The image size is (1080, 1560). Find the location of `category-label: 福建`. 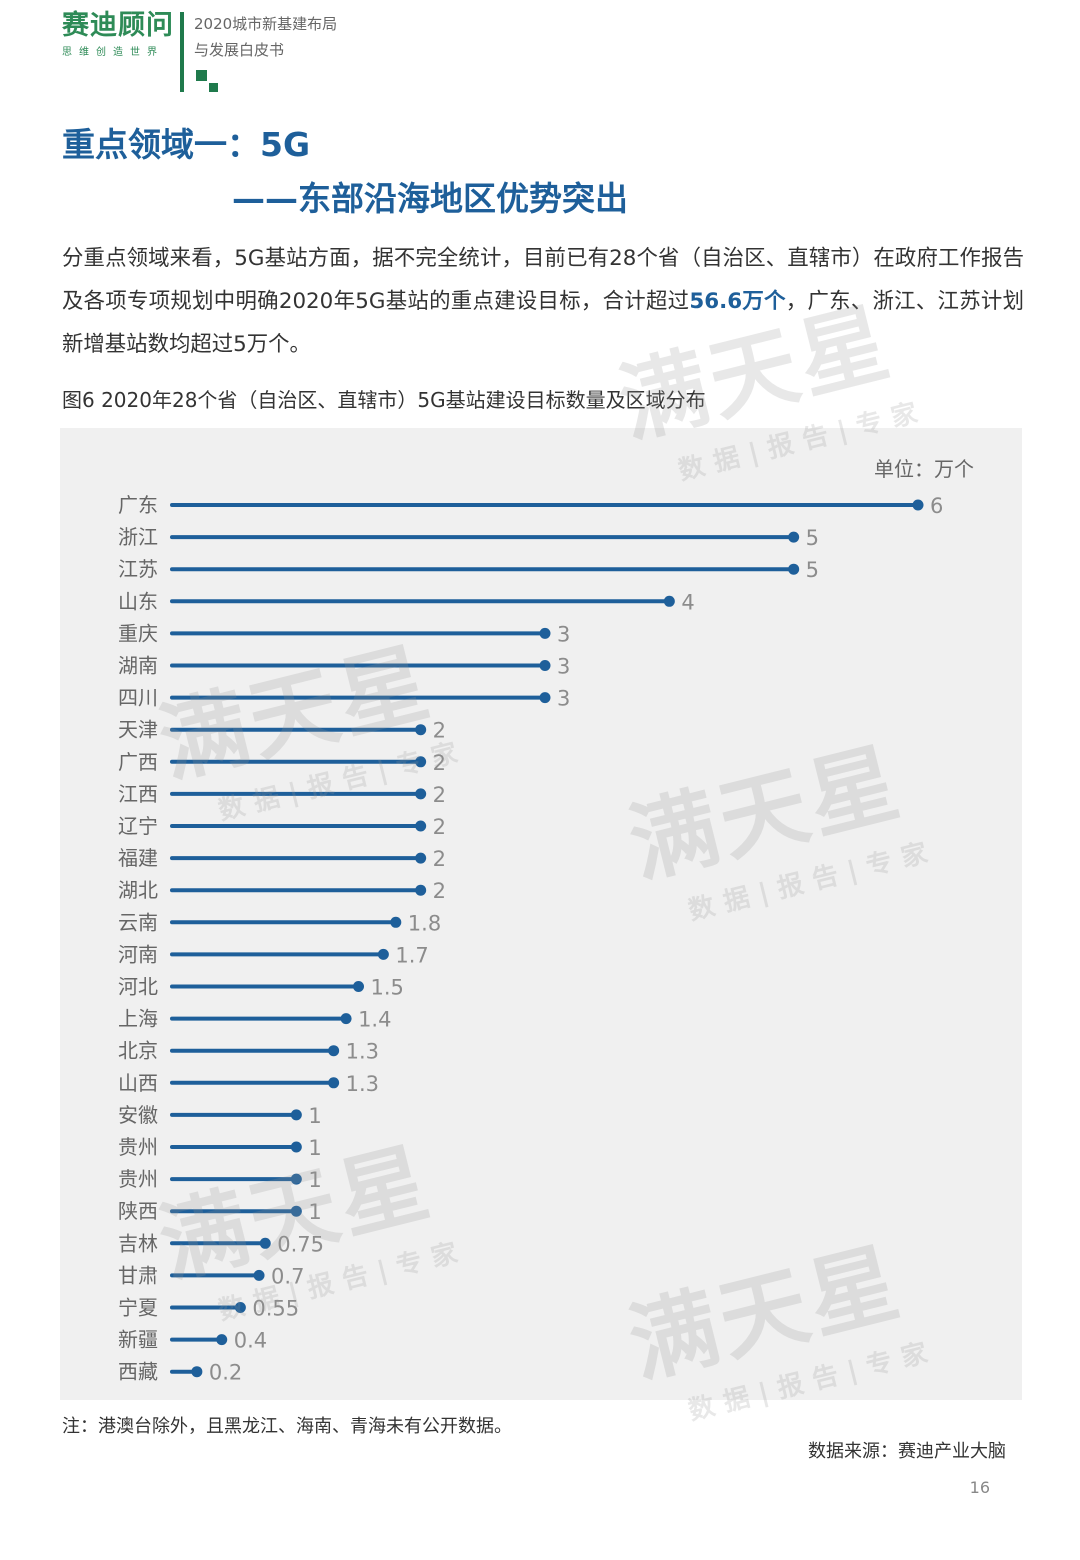

category-label: 福建 is located at coordinates (138, 858).